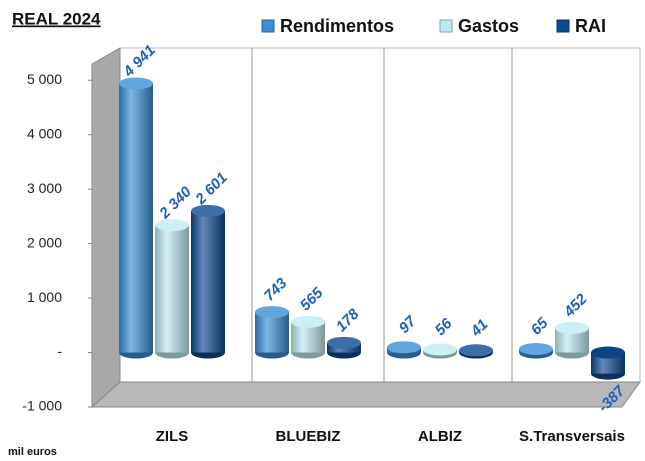  What do you see at coordinates (59, 351) in the screenshot?
I see `y-tick-label: -` at bounding box center [59, 351].